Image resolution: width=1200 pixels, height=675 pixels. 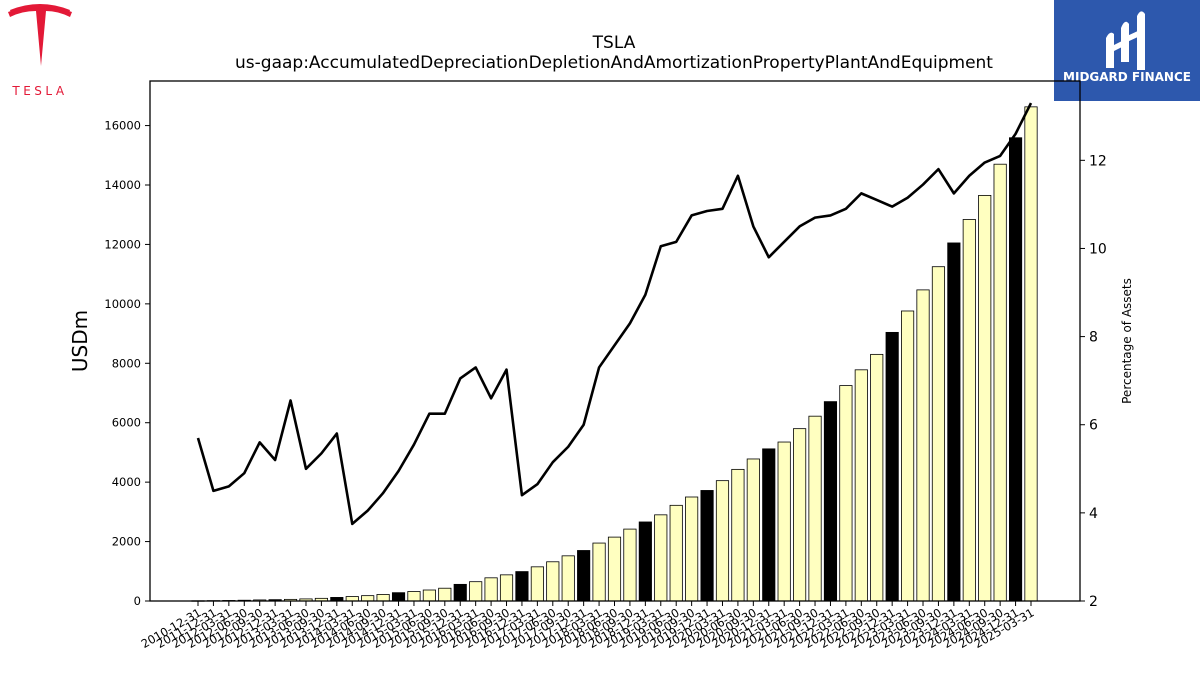 I want to click on y-axis-label-right: Percentage of Assets, so click(x=1127, y=341).